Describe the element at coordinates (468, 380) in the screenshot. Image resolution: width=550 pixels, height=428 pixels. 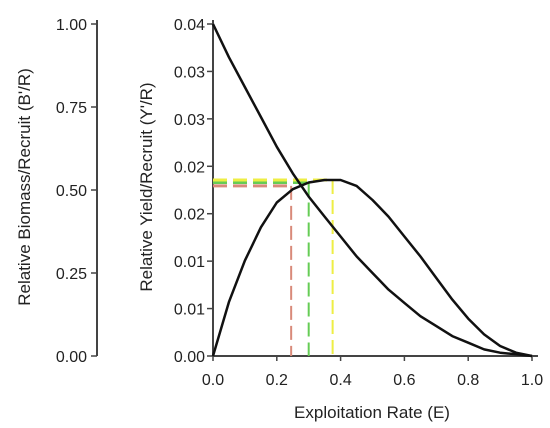
I see `x-tick-label: 0.8` at that location.